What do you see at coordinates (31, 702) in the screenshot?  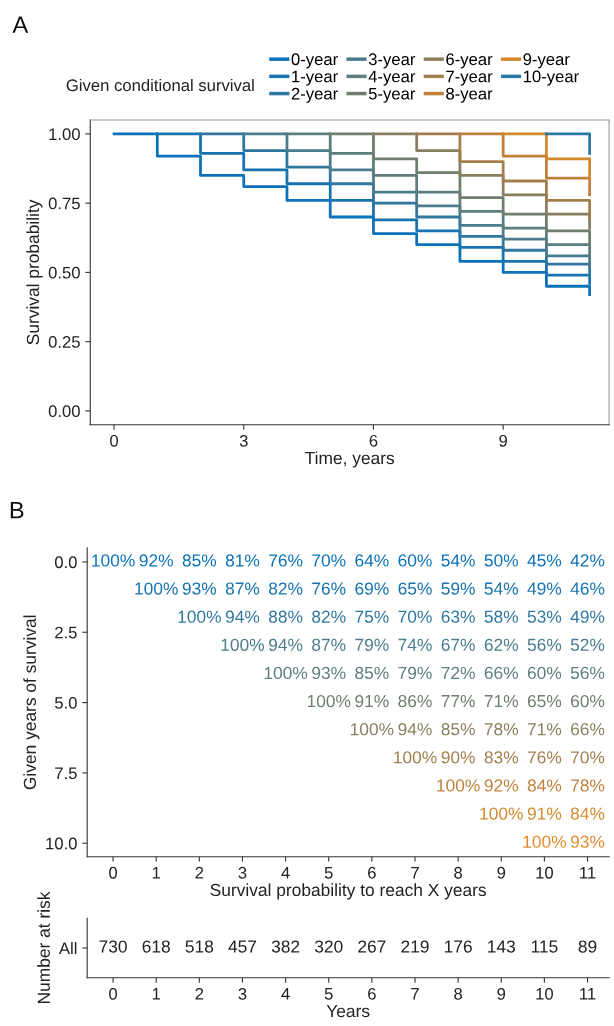 I see `y-axis-title: Given years of survival` at bounding box center [31, 702].